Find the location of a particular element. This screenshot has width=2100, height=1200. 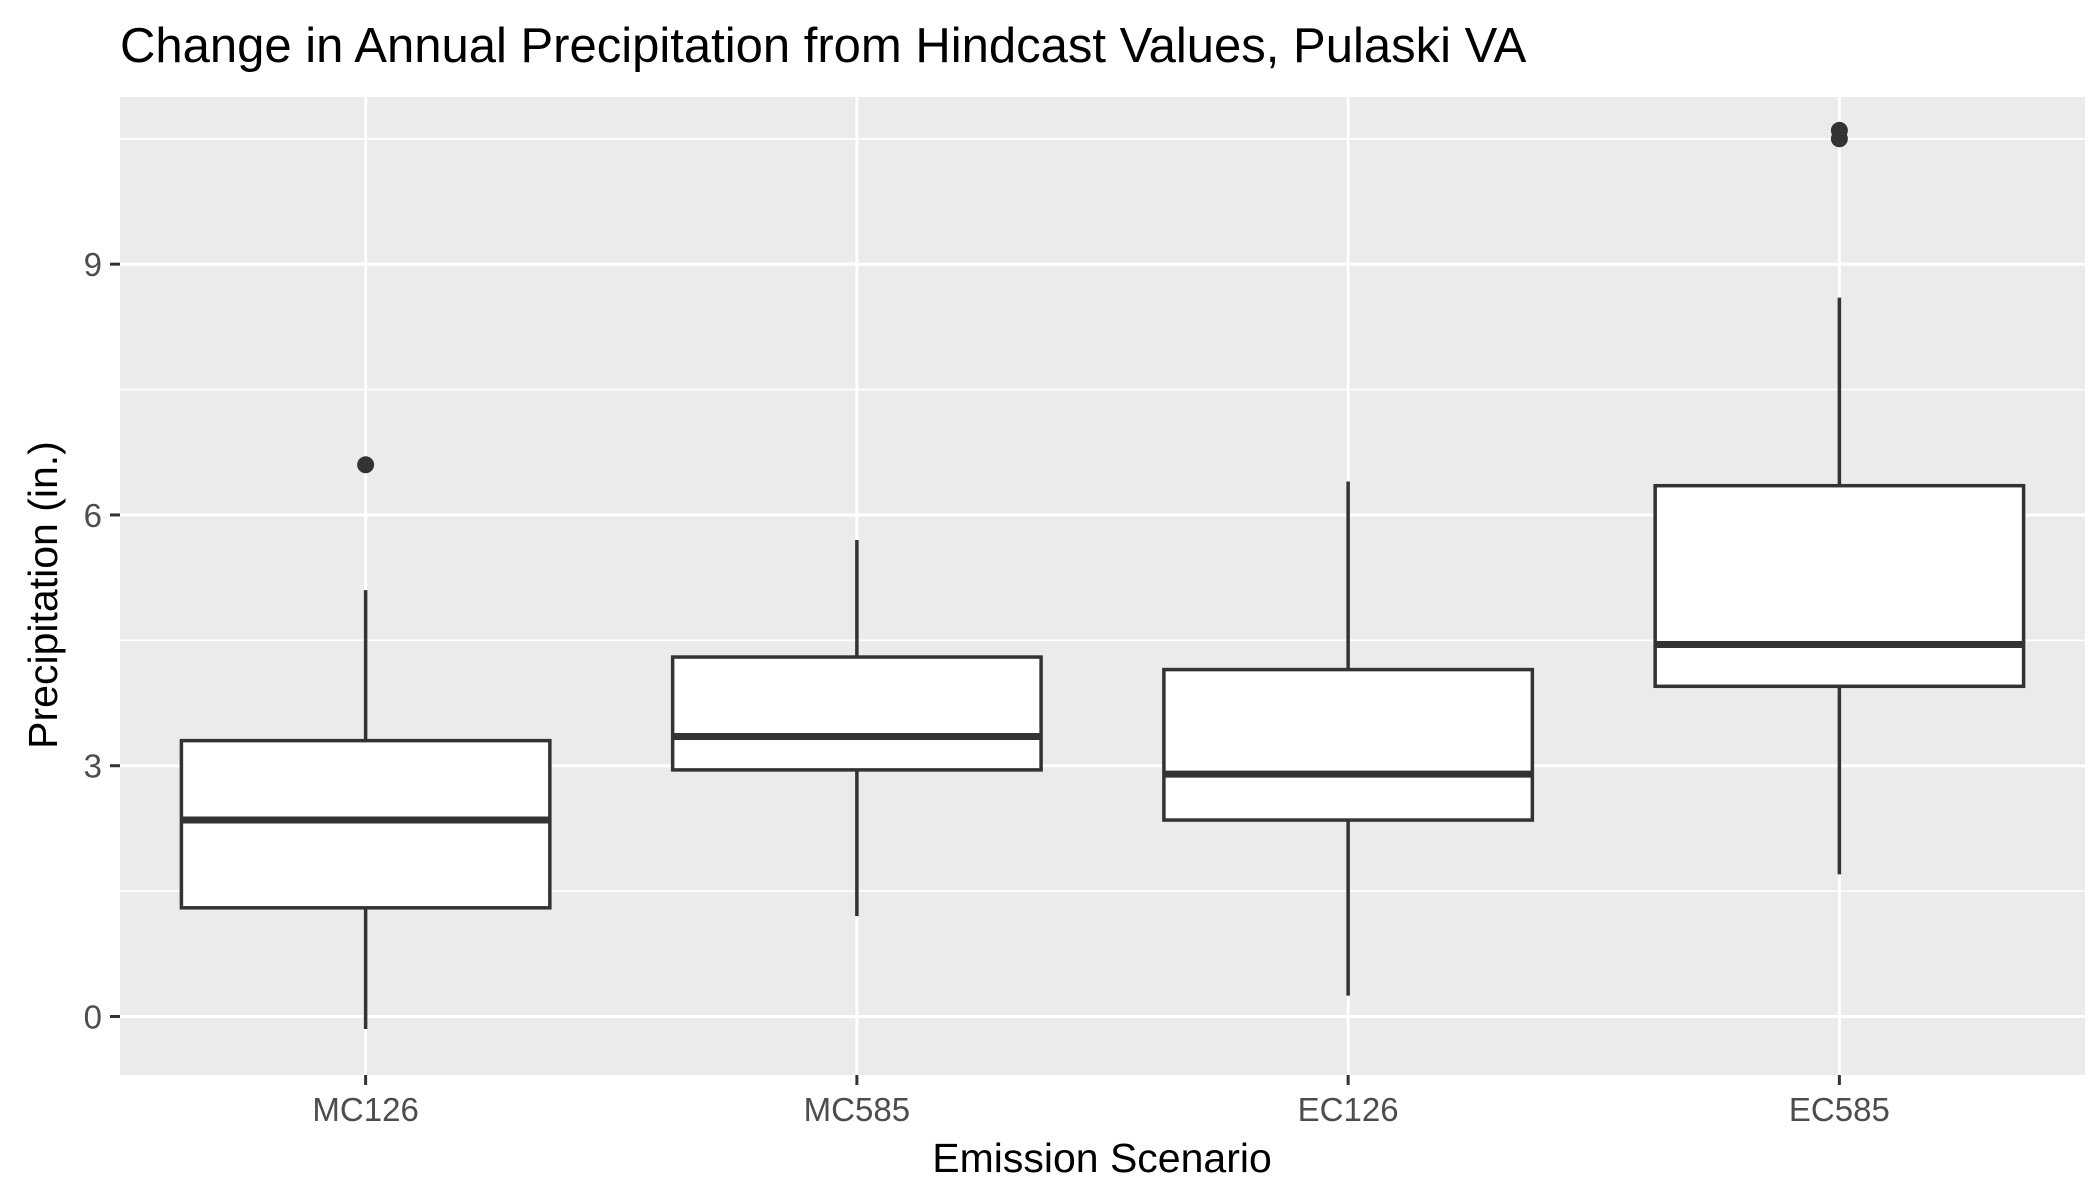

box-MC126 is located at coordinates (365, 743).